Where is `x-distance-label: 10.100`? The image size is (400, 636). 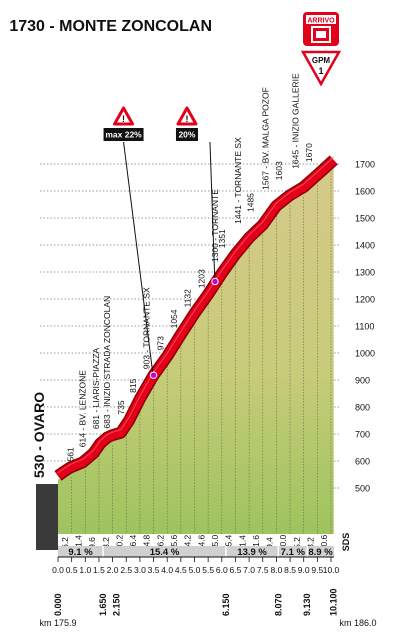
x-distance-label: 10.100 is located at coordinates (334, 602).